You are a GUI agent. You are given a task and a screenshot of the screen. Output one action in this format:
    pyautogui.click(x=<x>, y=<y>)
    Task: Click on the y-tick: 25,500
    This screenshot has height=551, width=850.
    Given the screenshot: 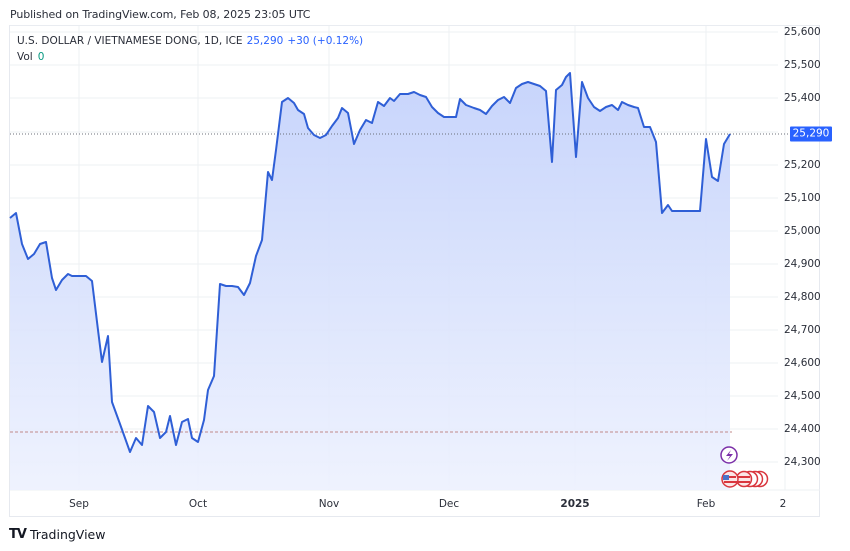 What is the action you would take?
    pyautogui.click(x=802, y=65)
    